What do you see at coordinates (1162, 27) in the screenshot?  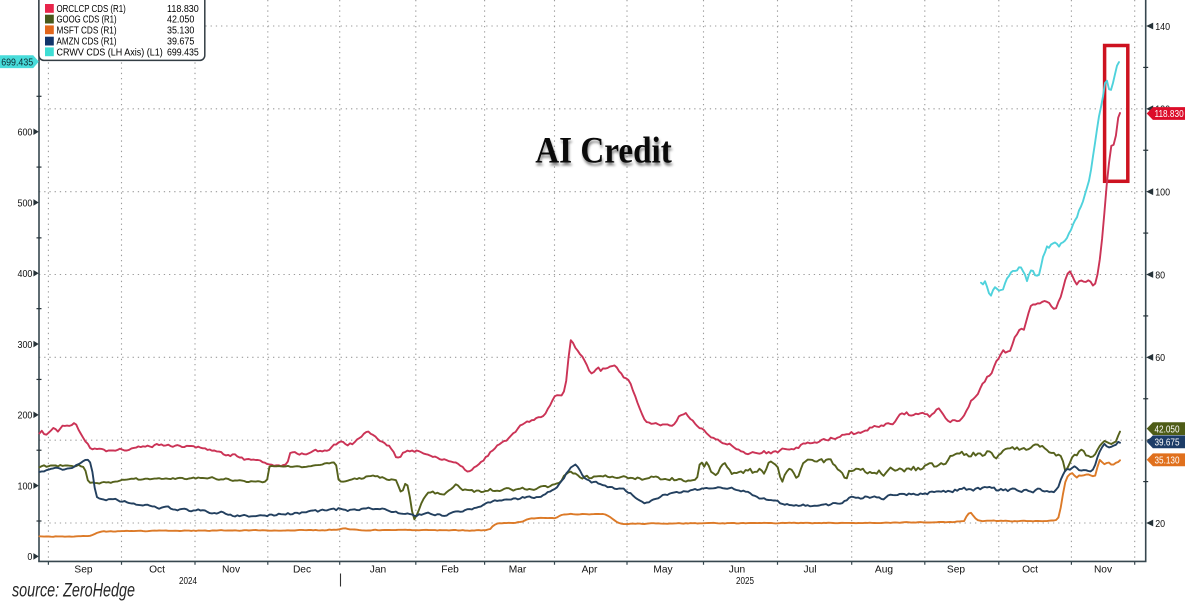 I see `svg-text: 140` at bounding box center [1162, 27].